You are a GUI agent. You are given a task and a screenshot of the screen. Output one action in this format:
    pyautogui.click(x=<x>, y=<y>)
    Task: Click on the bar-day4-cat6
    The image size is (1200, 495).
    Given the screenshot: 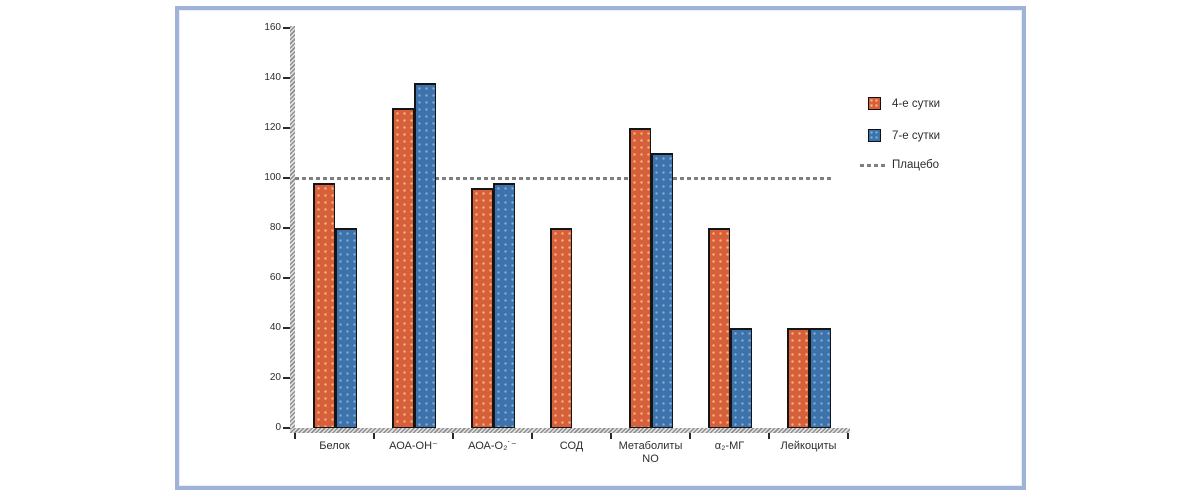 What is the action you would take?
    pyautogui.click(x=797, y=378)
    